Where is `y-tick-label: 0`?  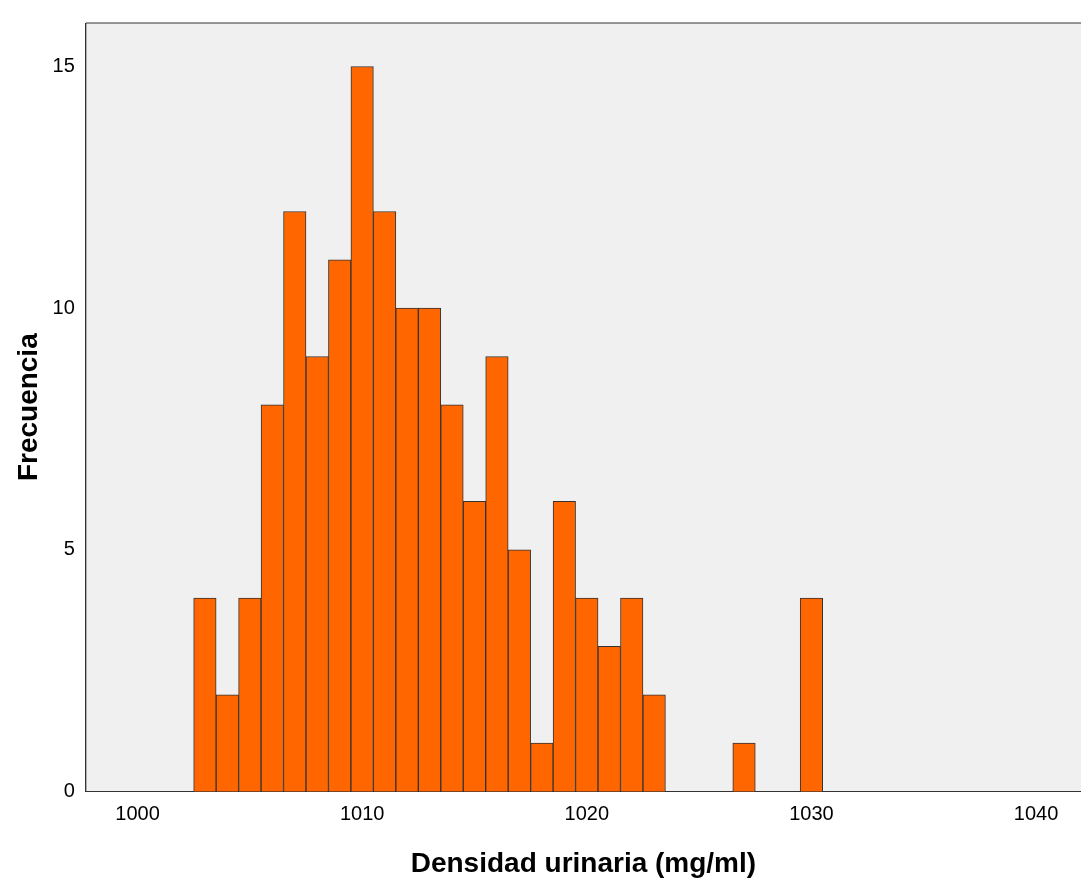
y-tick-label: 0 is located at coordinates (69, 789).